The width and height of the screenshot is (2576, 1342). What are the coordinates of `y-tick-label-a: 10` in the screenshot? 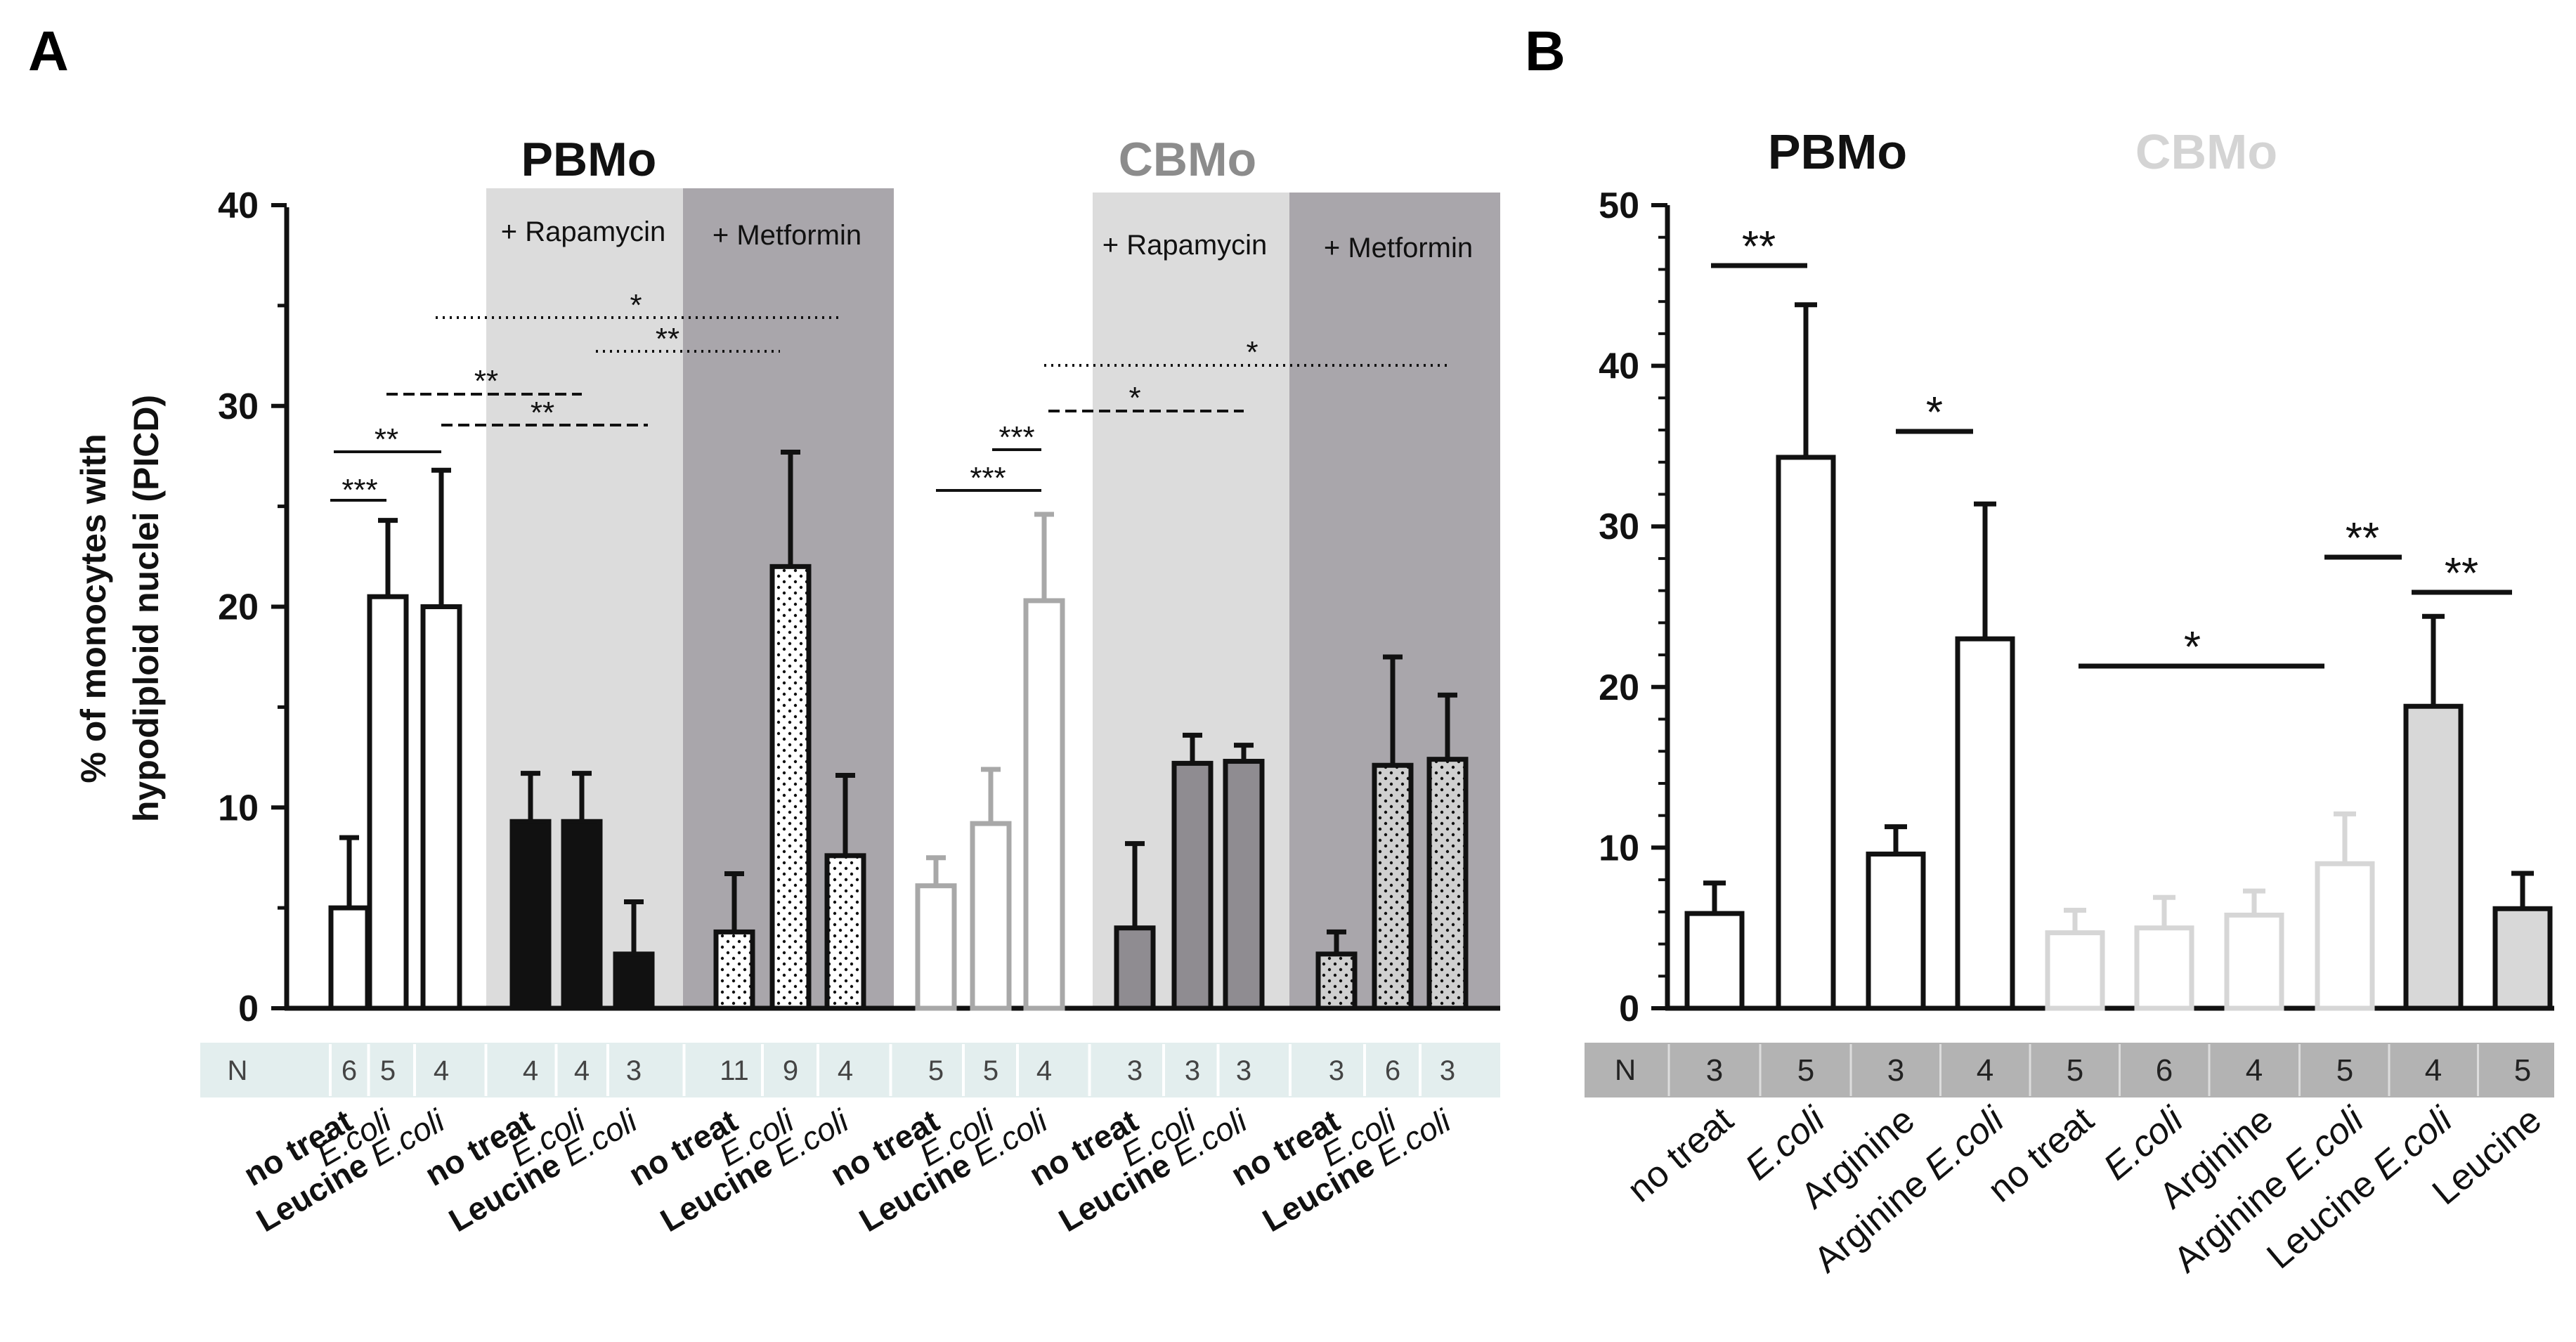 It's located at (238, 808).